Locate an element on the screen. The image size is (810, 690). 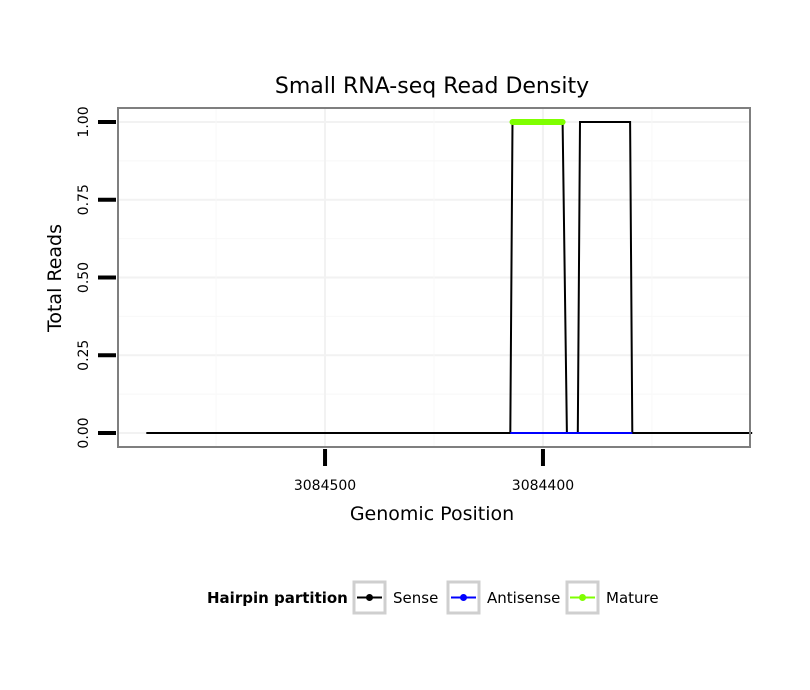
x-tick-label: 3084400 is located at coordinates (543, 486).